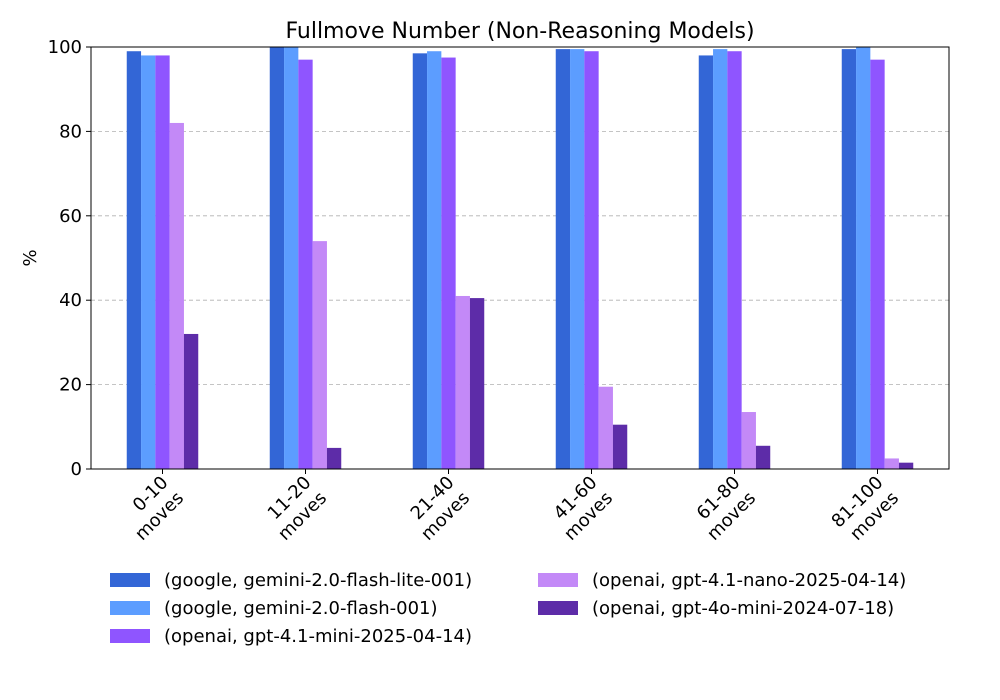 The height and width of the screenshot is (700, 1000). I want to click on x-tick-label: 21-40moves, so click(437, 508).